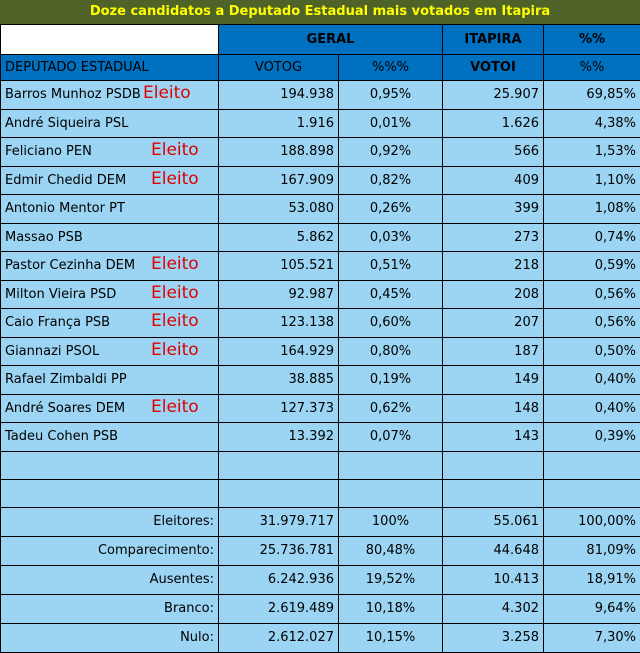 Image resolution: width=640 pixels, height=653 pixels. I want to click on votoi-cell: 399, so click(493, 209).